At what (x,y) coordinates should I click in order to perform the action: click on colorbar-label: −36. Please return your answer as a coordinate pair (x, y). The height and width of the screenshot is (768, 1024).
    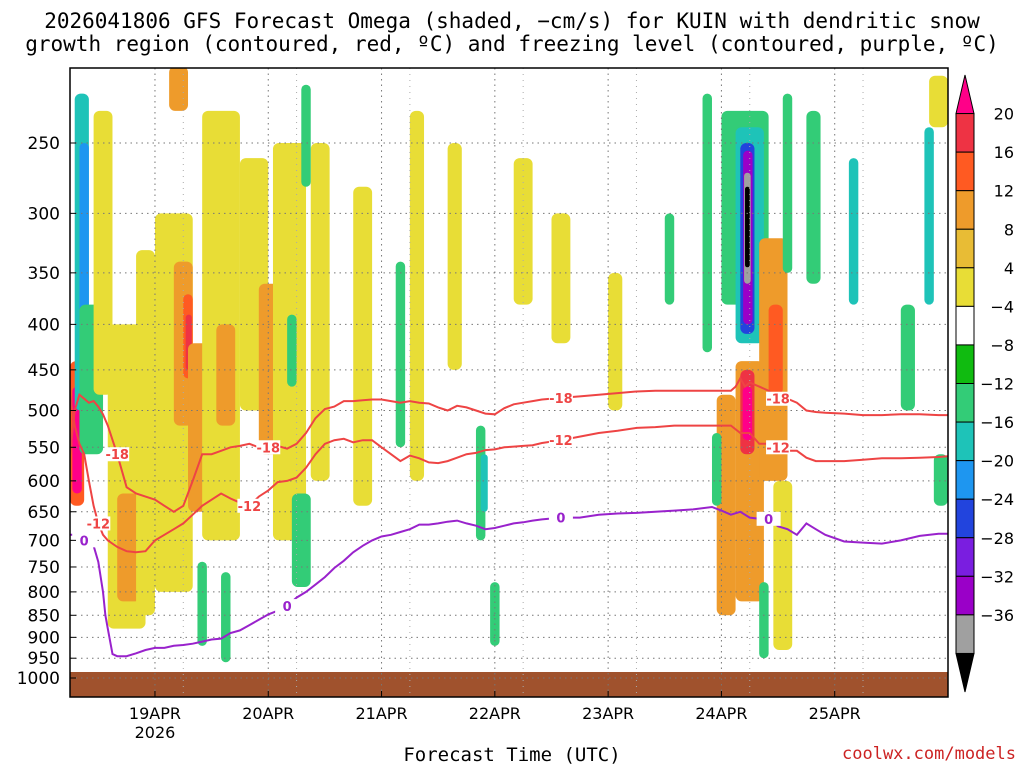
    Looking at the image, I should click on (997, 615).